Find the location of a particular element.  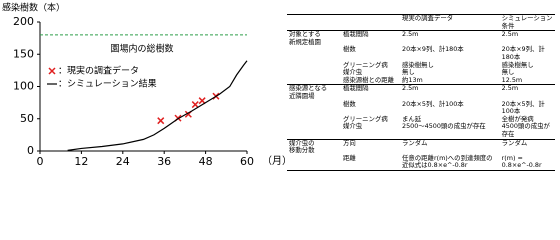

y-axis-title: 感染樹数（本） is located at coordinates (33, 8).